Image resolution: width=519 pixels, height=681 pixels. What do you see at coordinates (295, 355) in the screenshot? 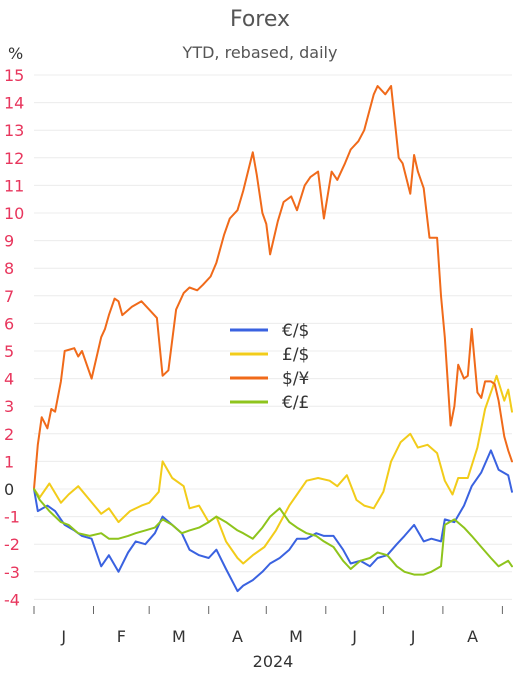
I see `legend-label: £/$` at bounding box center [295, 355].